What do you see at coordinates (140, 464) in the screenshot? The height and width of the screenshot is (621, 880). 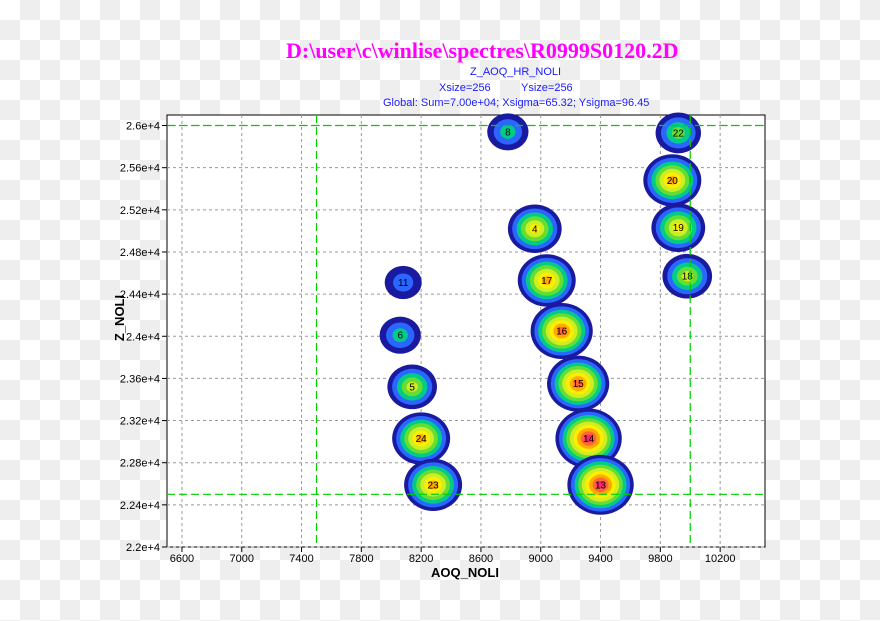 I see `y-tick-label: 2.28e+4` at bounding box center [140, 464].